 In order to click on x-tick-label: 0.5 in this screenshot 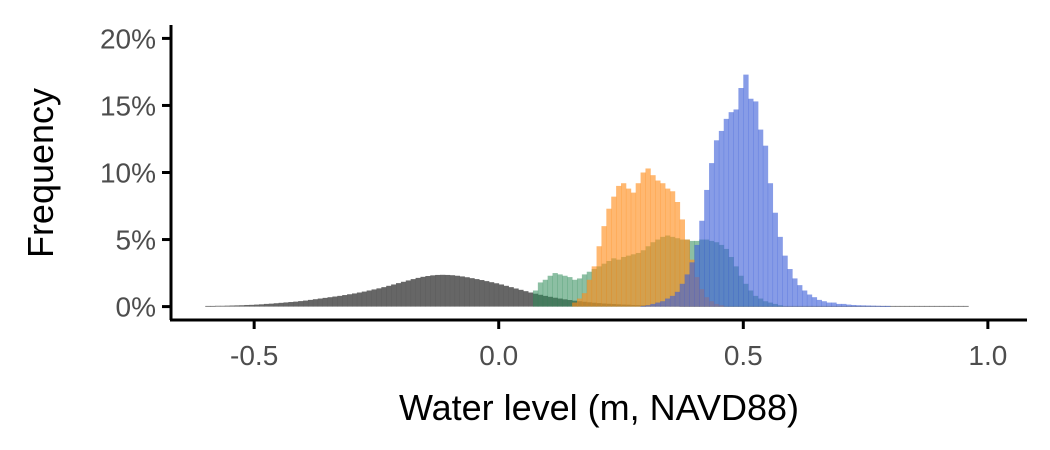, I will do `click(743, 355)`.